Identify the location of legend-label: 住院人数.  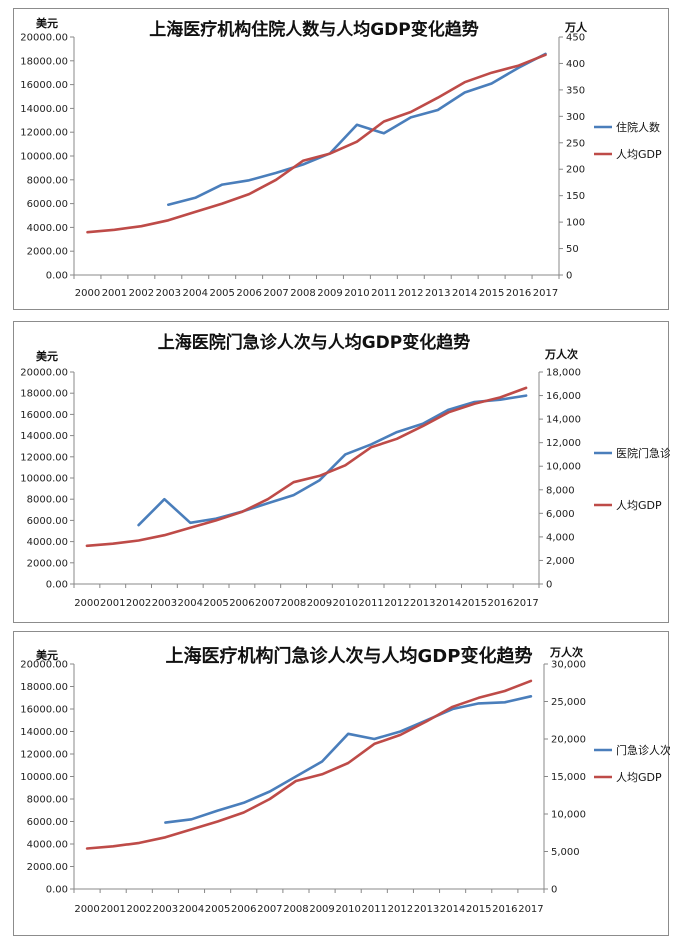
(638, 127).